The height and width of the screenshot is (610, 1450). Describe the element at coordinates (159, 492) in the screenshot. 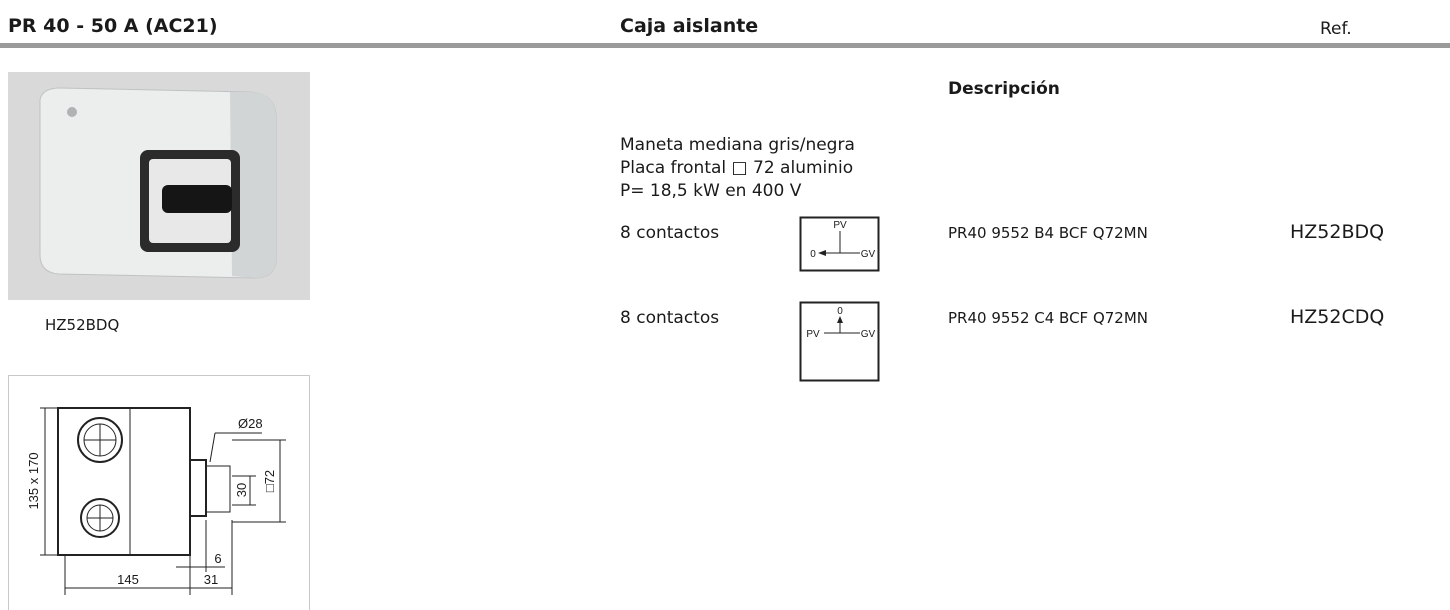

I see `dimension-drawing` at that location.